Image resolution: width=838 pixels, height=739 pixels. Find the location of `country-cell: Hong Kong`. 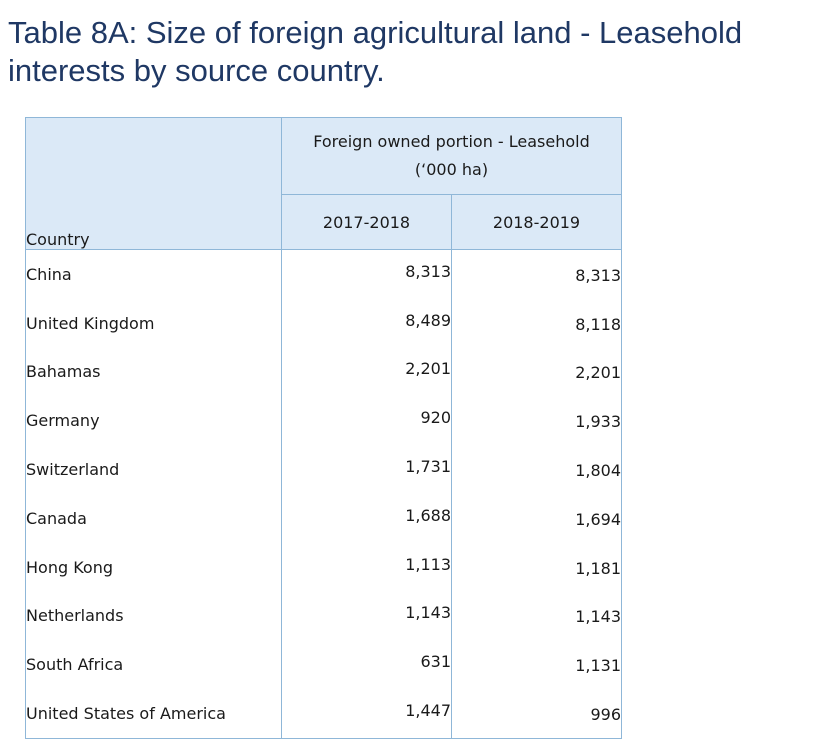

country-cell: Hong Kong is located at coordinates (153, 567).